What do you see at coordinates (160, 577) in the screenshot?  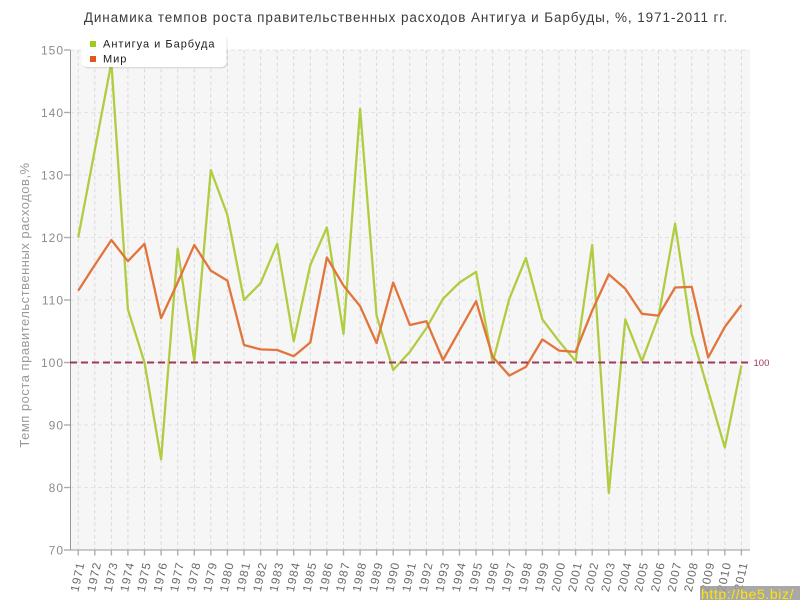 I see `svg-text: 1976` at bounding box center [160, 577].